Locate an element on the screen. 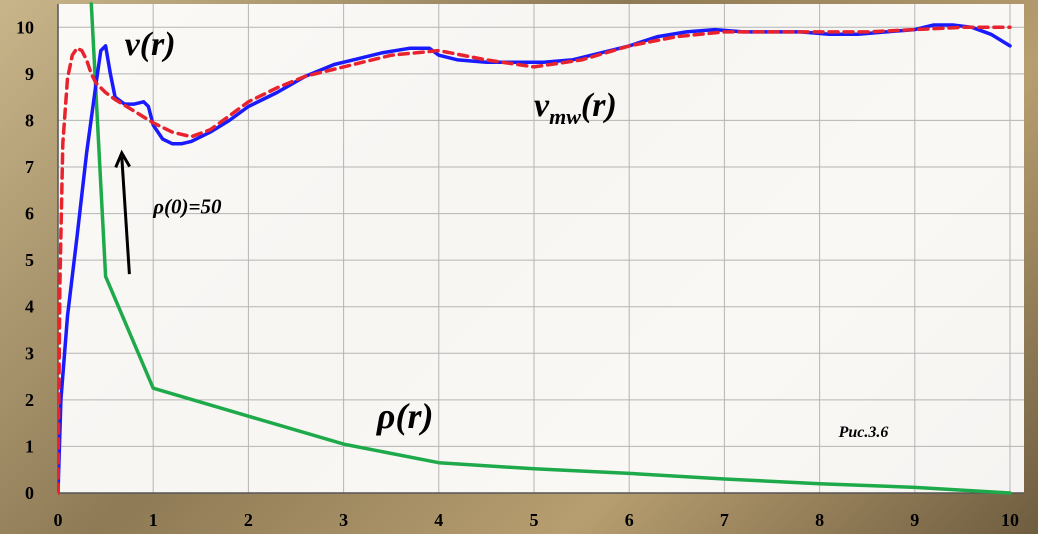  y-tick-label-10: 10 is located at coordinates (25, 27).